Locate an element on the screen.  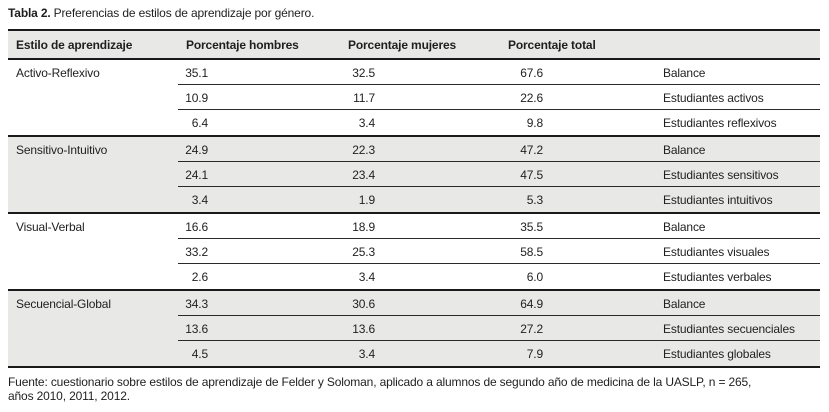
value-total: 7.9 is located at coordinates (534, 353).